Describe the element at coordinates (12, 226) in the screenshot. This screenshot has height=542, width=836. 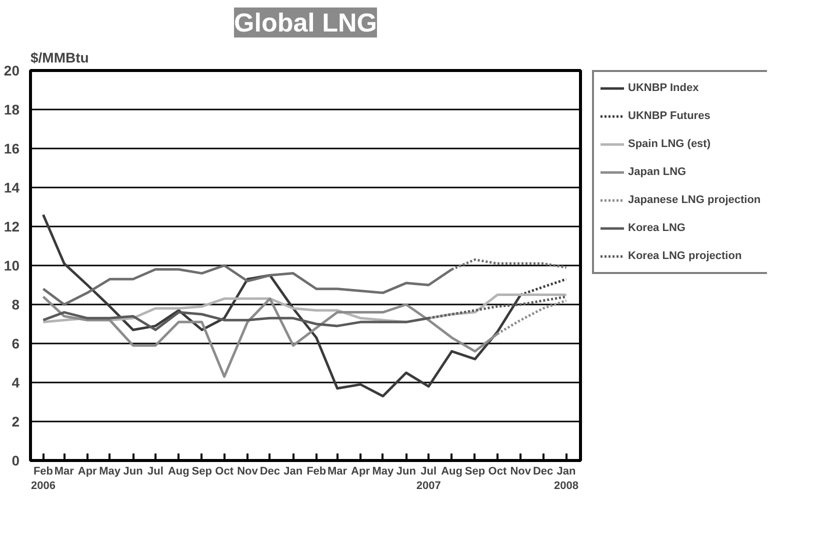
I see `y-tick-label: 12` at that location.